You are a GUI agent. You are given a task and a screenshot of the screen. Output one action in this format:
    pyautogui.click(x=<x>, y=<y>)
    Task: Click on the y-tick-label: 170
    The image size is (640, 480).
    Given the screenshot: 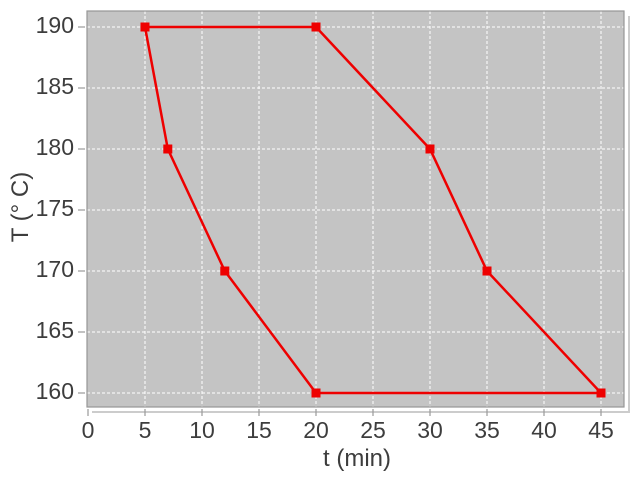 What is the action you would take?
    pyautogui.click(x=55, y=269)
    